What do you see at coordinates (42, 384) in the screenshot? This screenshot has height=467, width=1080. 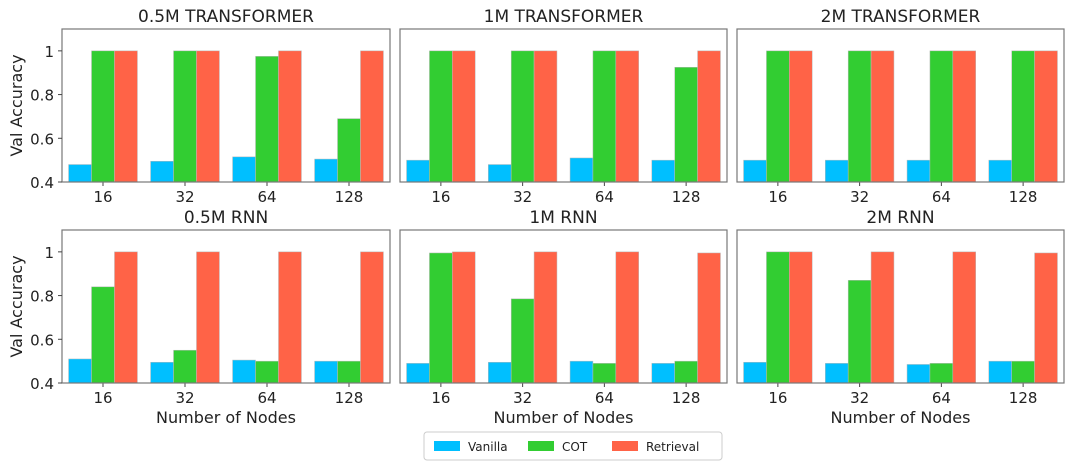 I see `y-tick-label: 0.4` at bounding box center [42, 384].